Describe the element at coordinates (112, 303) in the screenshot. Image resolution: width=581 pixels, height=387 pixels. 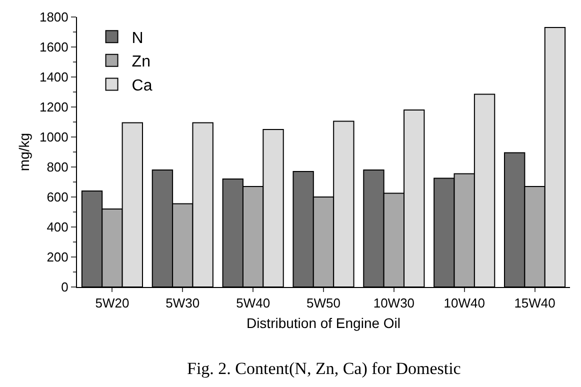
I see `x-tick-label: 5W20` at that location.